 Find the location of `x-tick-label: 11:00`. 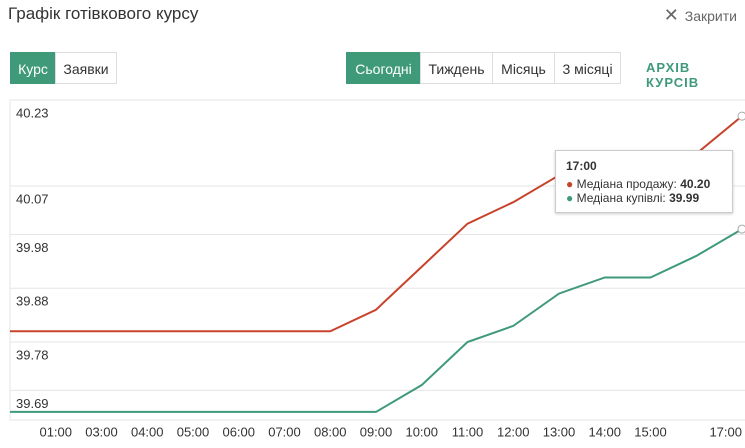

x-tick-label: 11:00 is located at coordinates (468, 431).